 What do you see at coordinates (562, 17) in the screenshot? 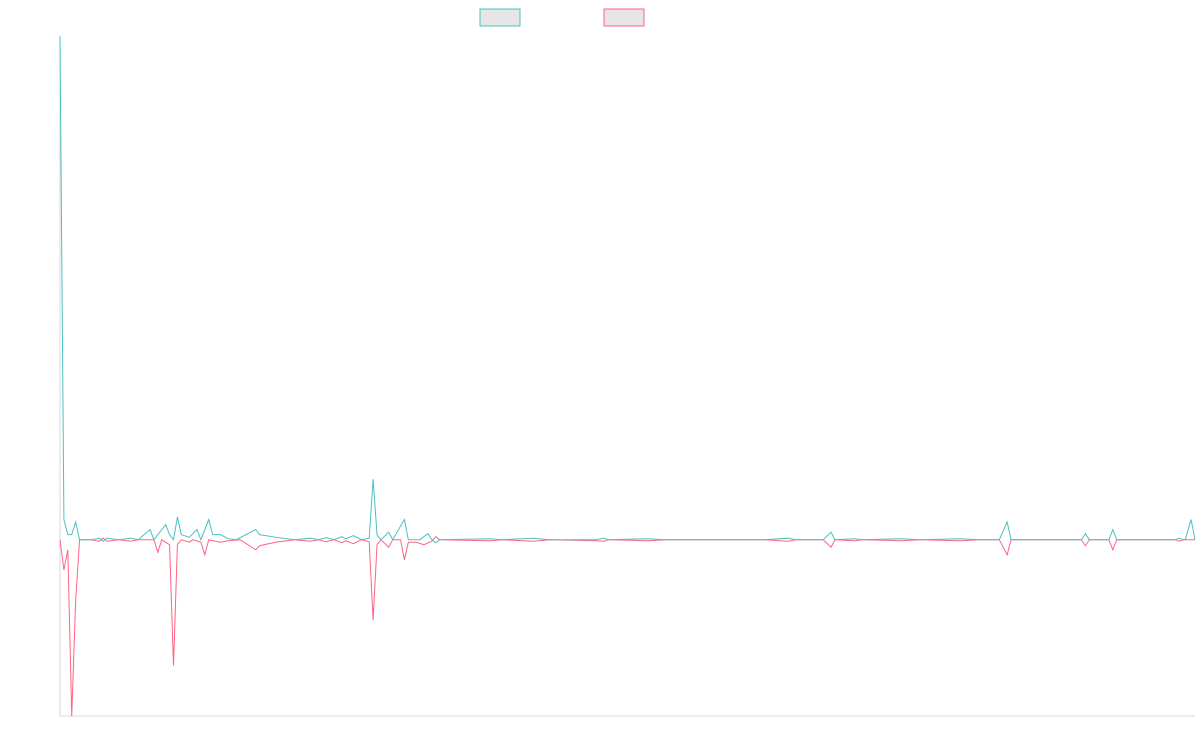
I see `legend` at bounding box center [562, 17].